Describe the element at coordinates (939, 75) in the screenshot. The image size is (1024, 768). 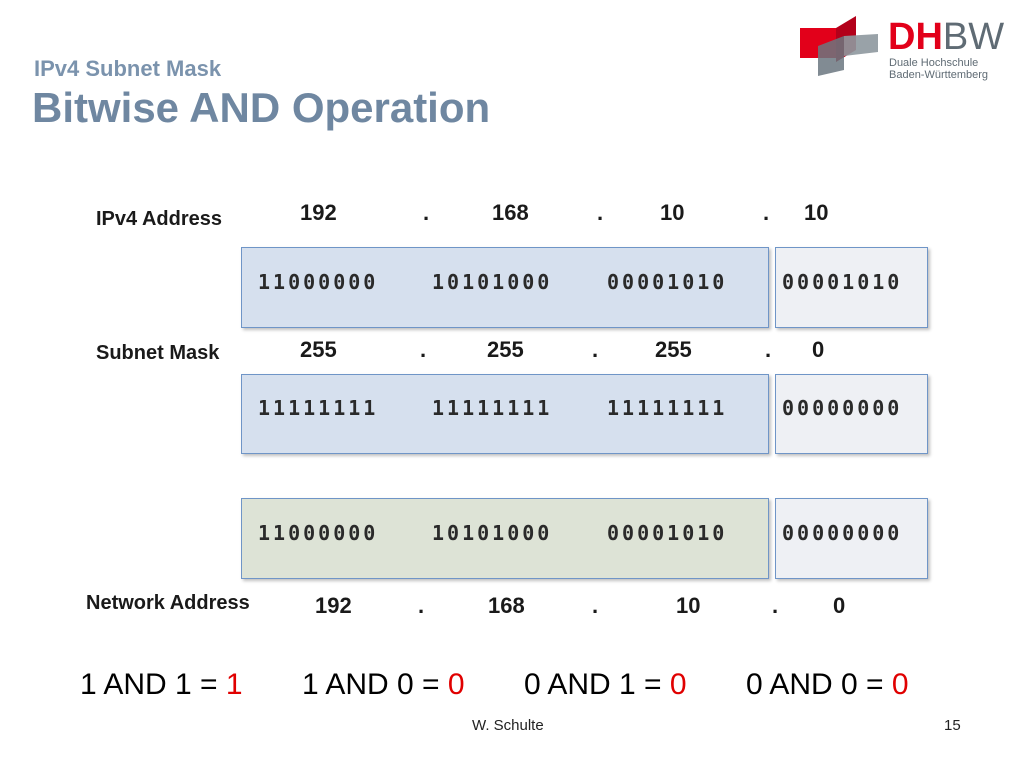
I see `logo-line-2: Baden-Württemberg` at that location.